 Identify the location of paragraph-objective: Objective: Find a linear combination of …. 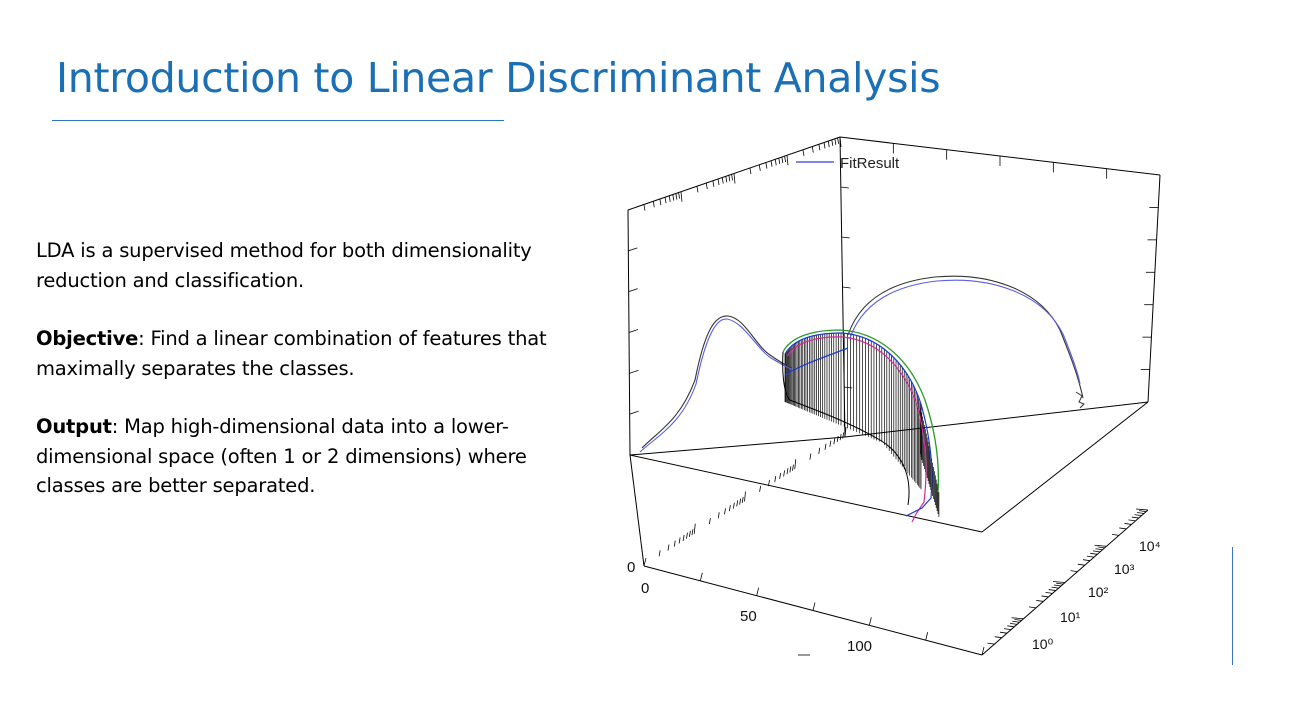
(306, 353).